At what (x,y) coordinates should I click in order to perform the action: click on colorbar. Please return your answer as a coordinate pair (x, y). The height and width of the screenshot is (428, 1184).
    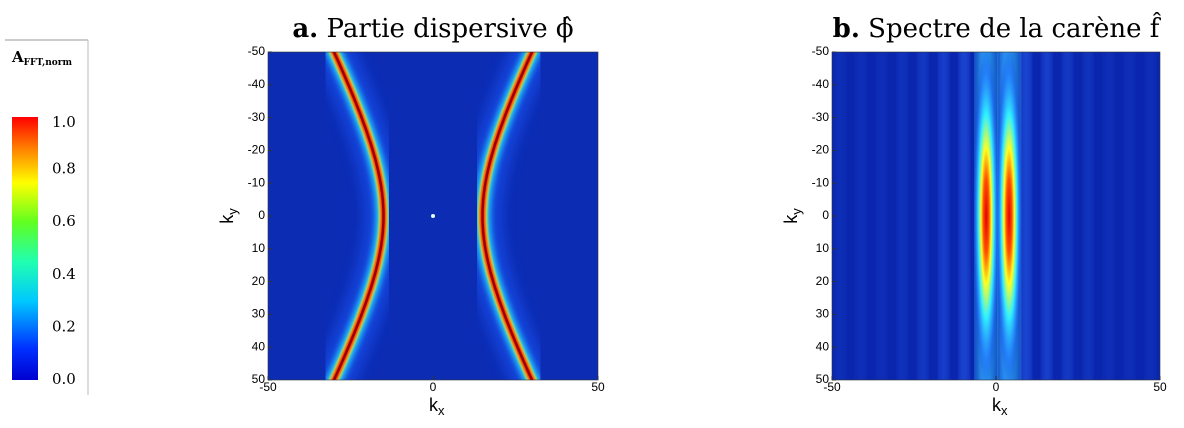
    Looking at the image, I should click on (25, 248).